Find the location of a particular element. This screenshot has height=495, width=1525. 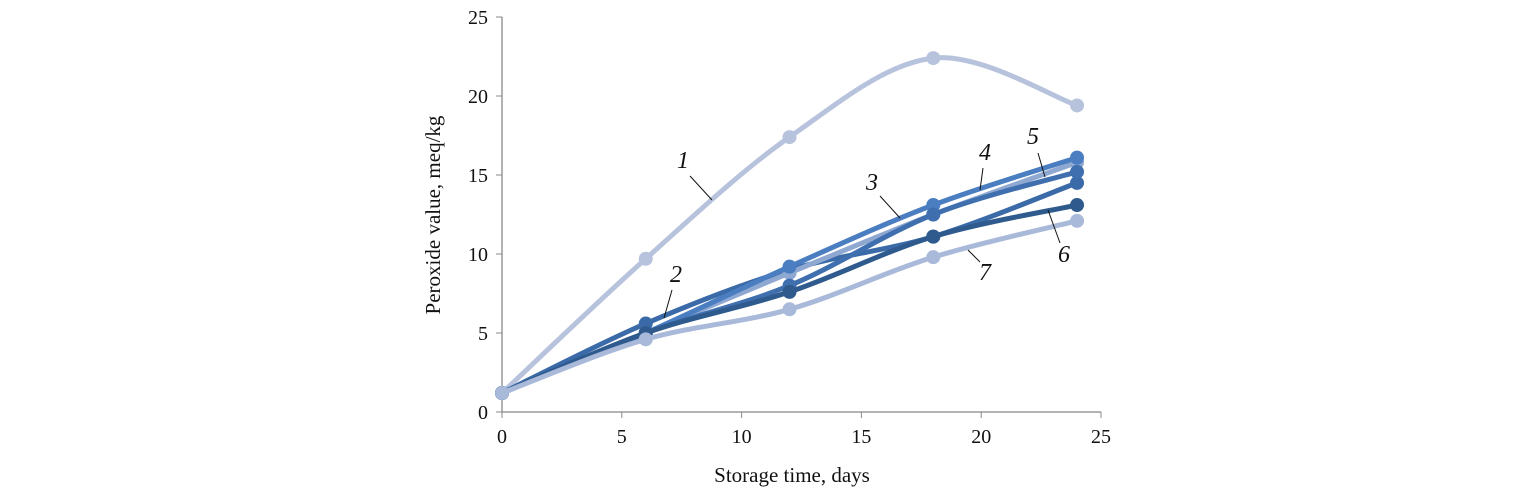

x-tick-label: 20 is located at coordinates (981, 437).